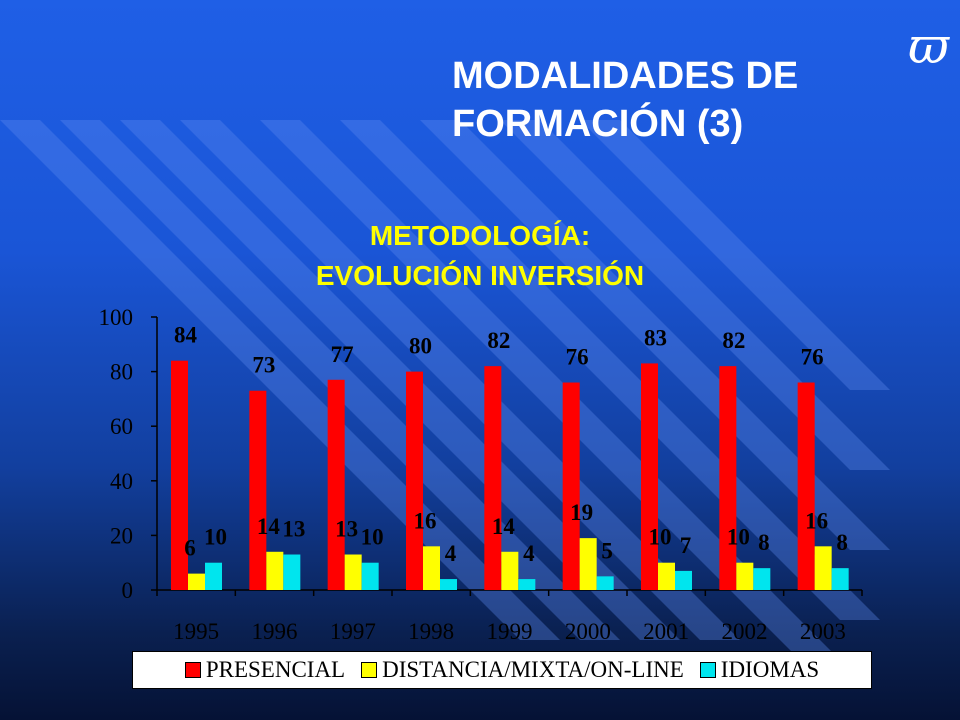 The width and height of the screenshot is (960, 720). I want to click on x-tick-label: 1996, so click(275, 631).